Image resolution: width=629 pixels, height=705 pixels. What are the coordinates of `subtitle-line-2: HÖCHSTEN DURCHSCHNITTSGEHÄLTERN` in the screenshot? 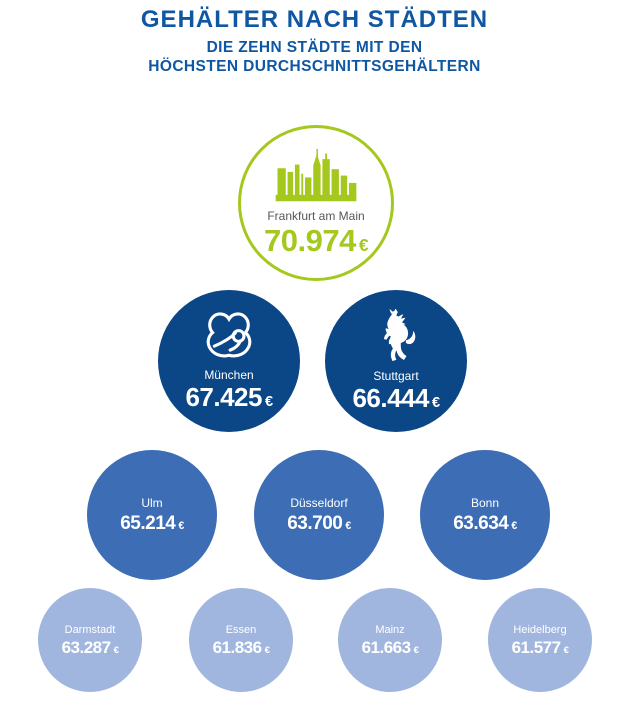 It's located at (314, 66).